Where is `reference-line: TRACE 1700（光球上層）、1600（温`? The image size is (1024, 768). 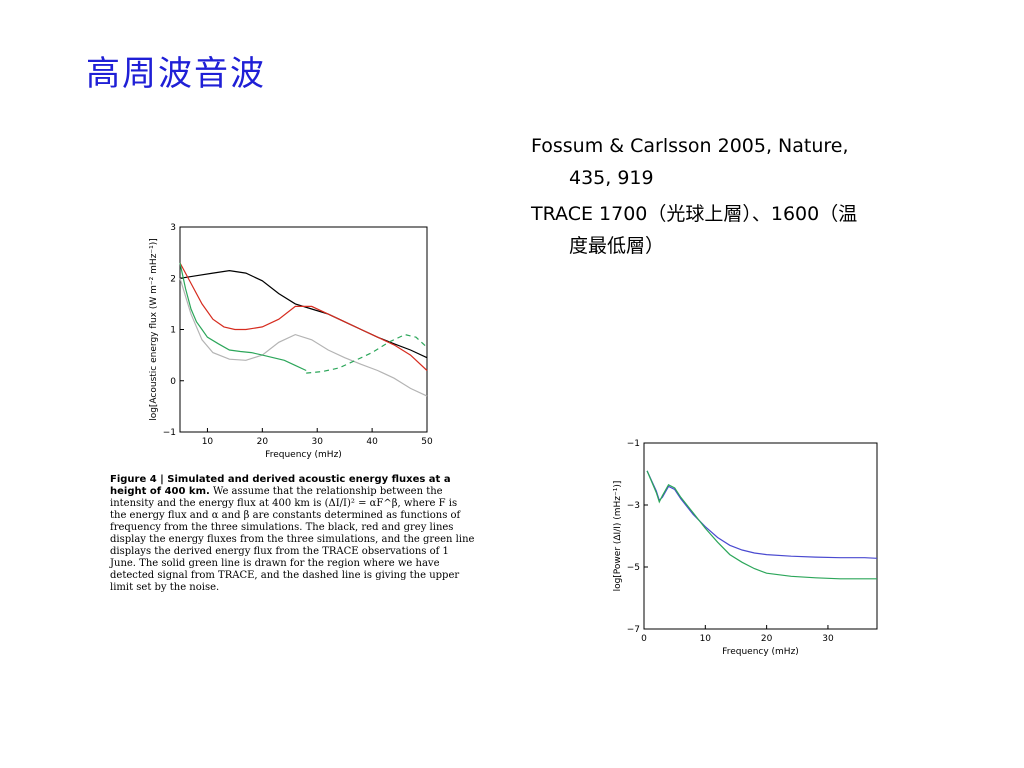
reference-line: TRACE 1700（光球上層）、1600（温 is located at coordinates (694, 214).